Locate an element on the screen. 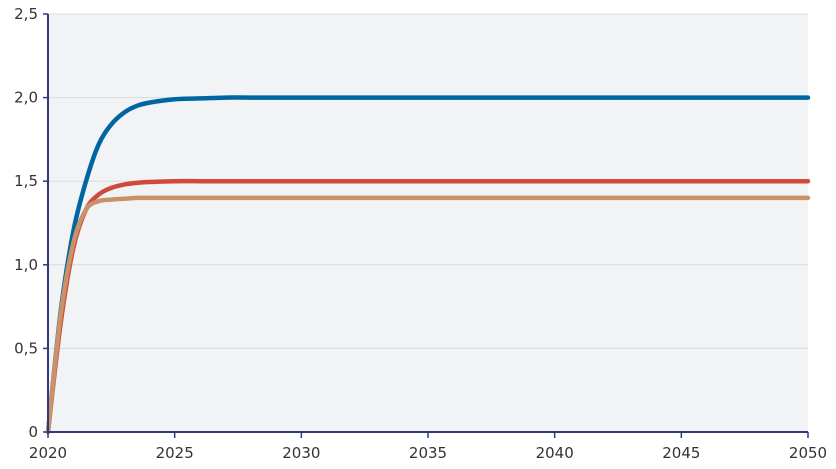 This screenshot has width=836, height=469. x-tick-label-5: 2045 is located at coordinates (681, 453).